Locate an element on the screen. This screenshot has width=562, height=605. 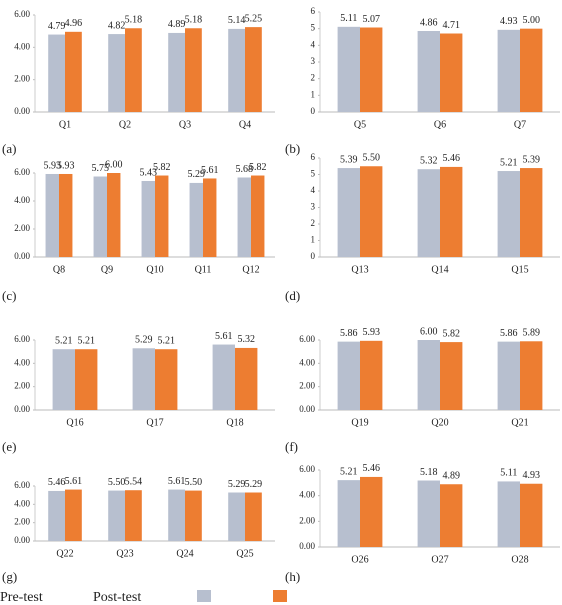
value-label: 5.68 is located at coordinates (245, 169).